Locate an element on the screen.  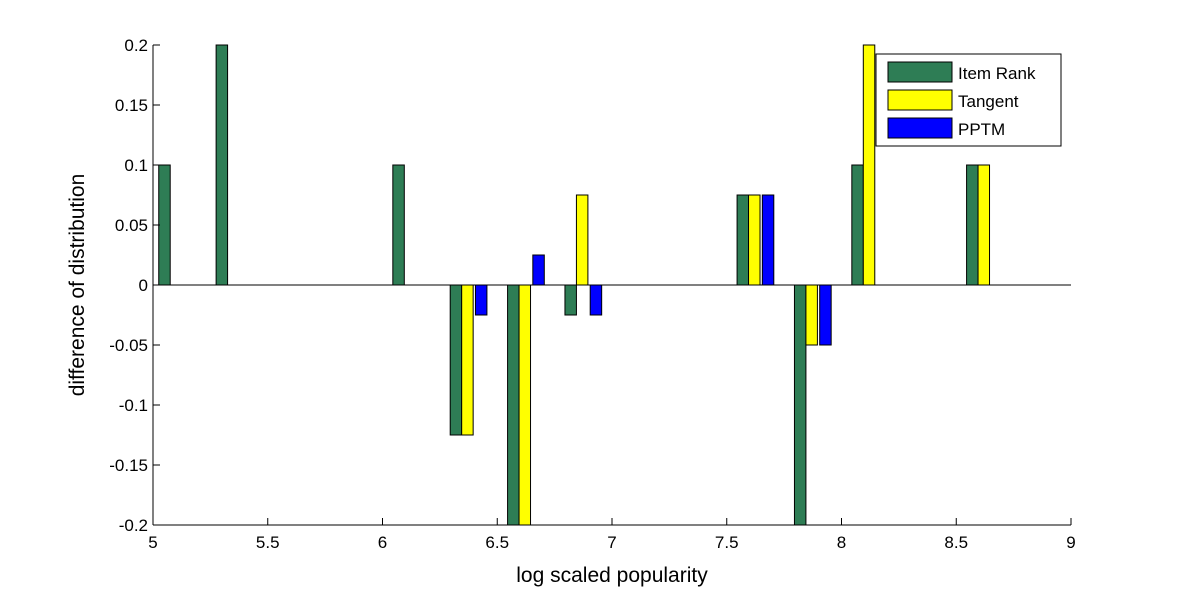
legend-item: Item Rank is located at coordinates (961, 72).